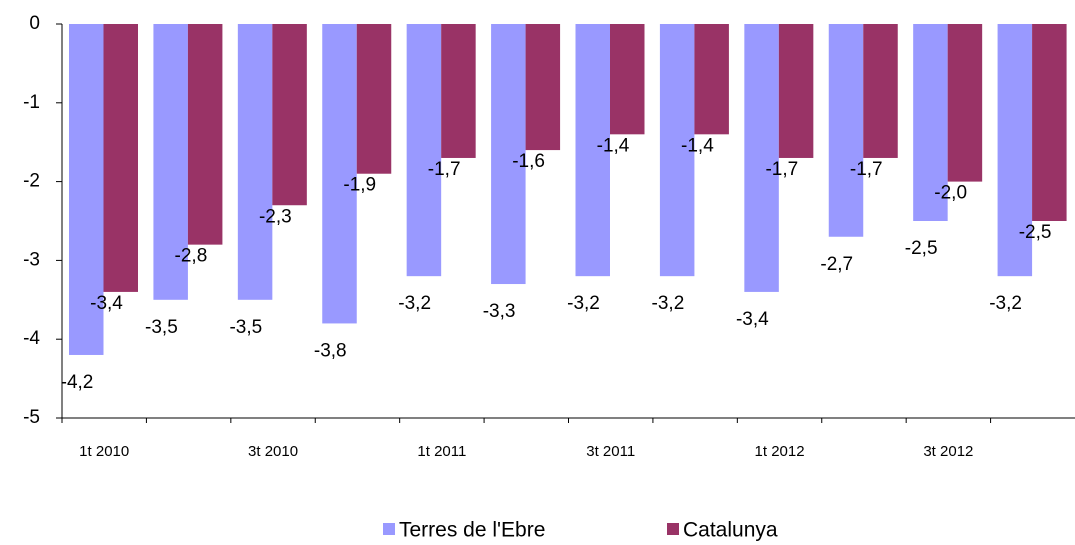 This screenshot has height=545, width=1075. What do you see at coordinates (31, 181) in the screenshot?
I see `y-tick-label: -2` at bounding box center [31, 181].